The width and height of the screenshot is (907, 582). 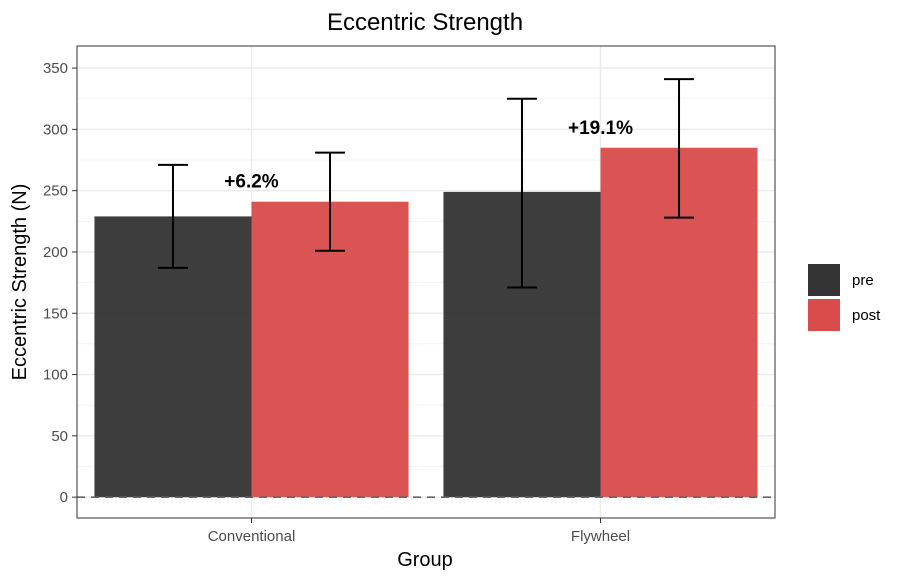 I want to click on chart-title: Eccentric Strength, so click(x=425, y=22).